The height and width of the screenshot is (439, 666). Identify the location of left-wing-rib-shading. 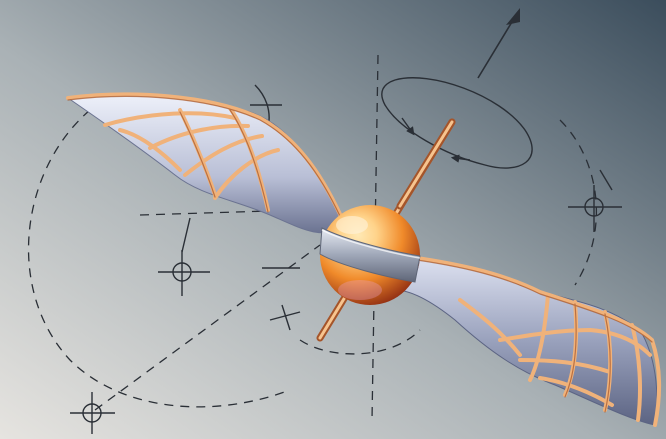
(206, 161).